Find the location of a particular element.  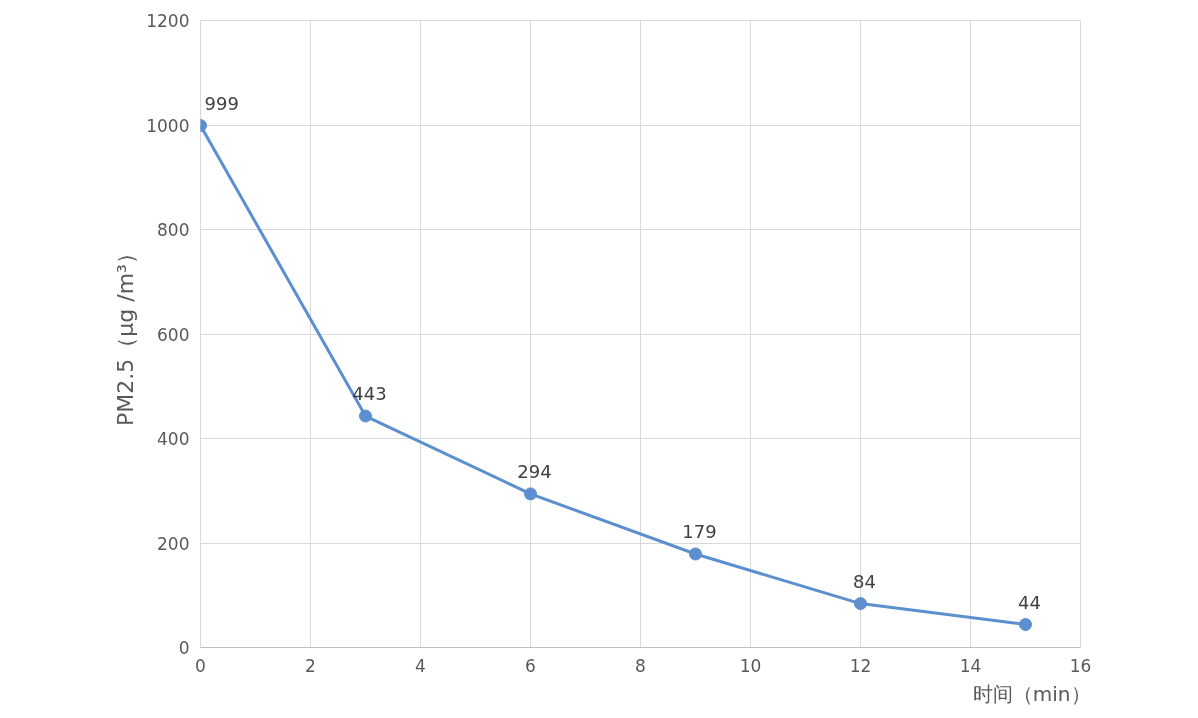

data-label: 44 is located at coordinates (1029, 602).